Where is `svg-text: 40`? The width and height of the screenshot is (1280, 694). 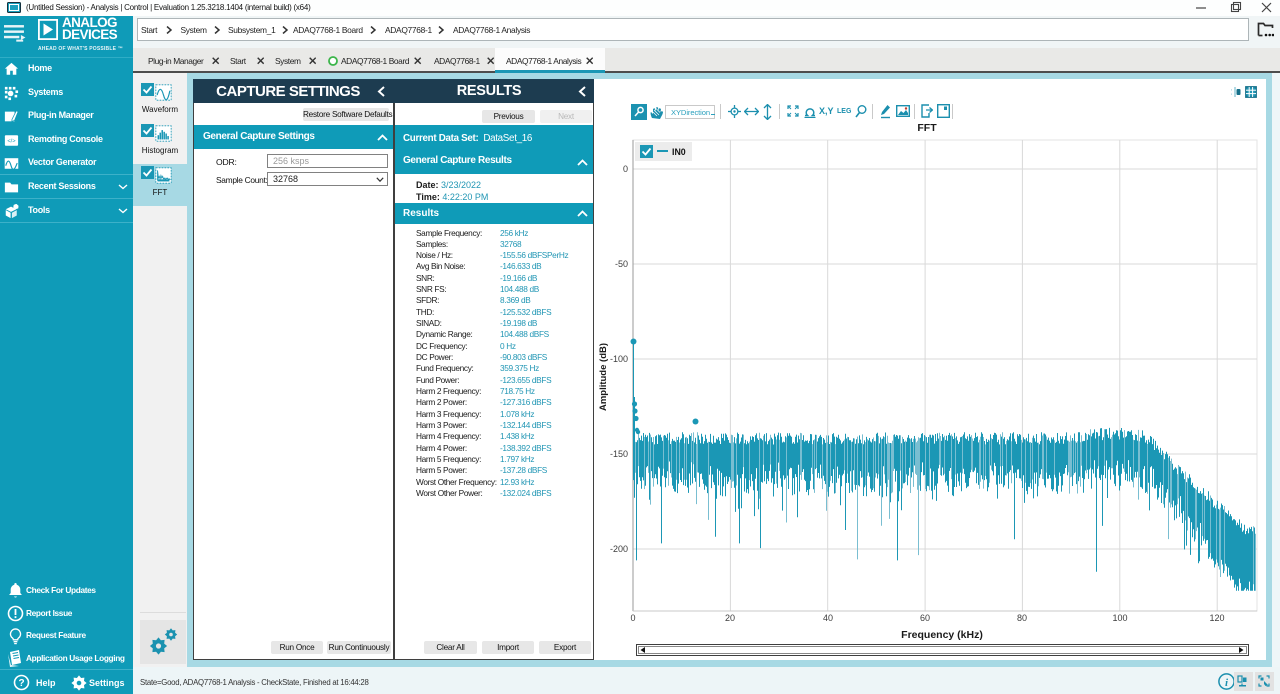
svg-text: 40 is located at coordinates (828, 618).